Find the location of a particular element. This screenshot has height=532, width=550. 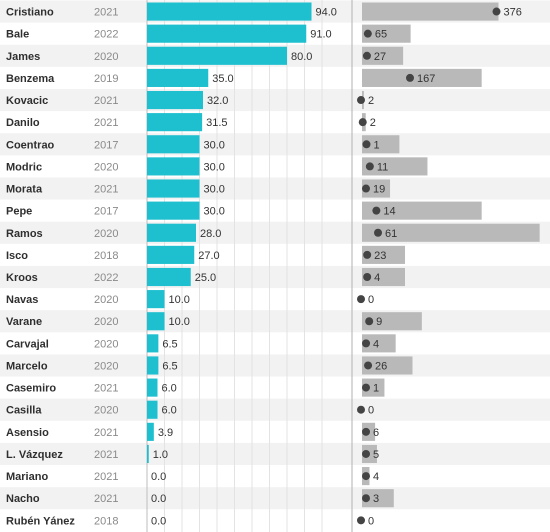

value-label: 0.0 is located at coordinates (158, 499).